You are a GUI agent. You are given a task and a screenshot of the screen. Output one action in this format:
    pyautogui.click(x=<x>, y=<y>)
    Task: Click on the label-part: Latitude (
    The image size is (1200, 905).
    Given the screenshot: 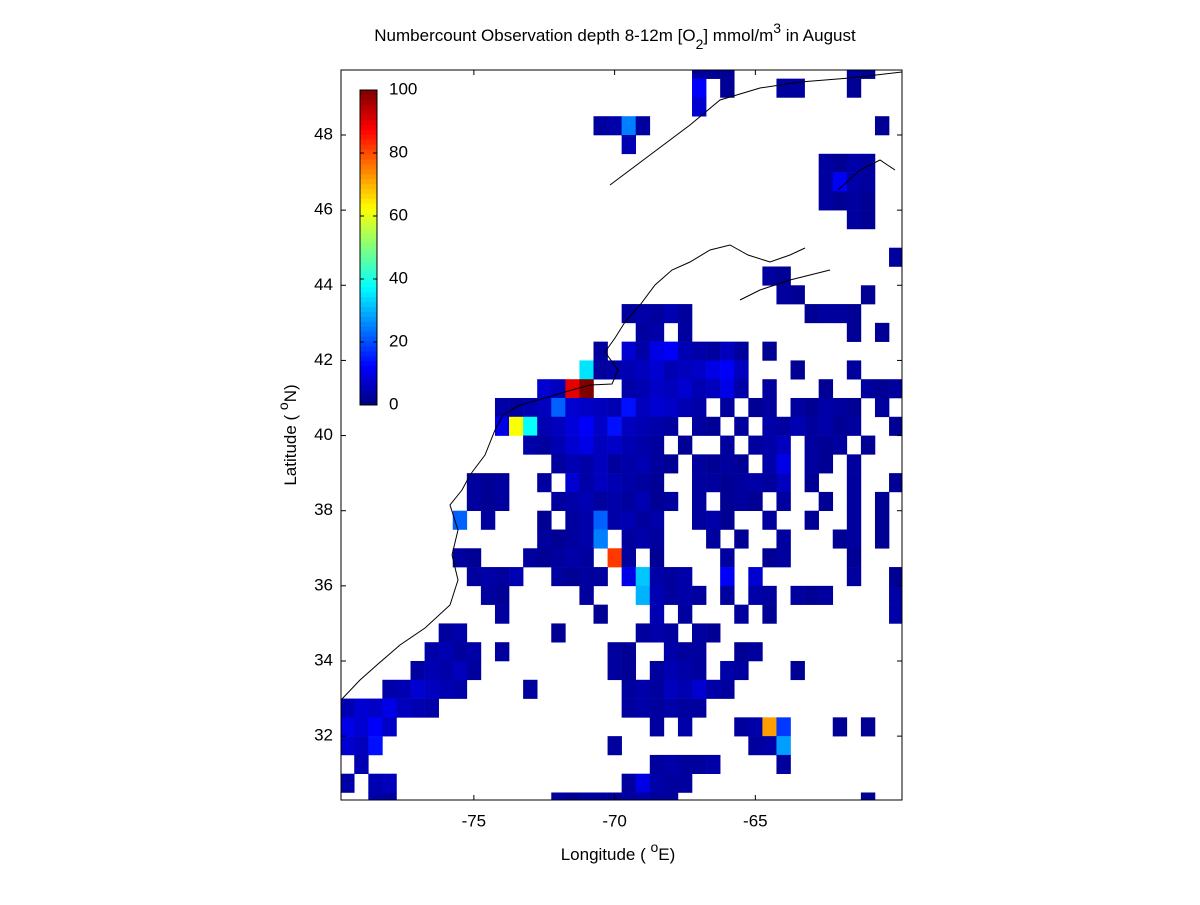 What is the action you would take?
    pyautogui.click(x=290, y=448)
    